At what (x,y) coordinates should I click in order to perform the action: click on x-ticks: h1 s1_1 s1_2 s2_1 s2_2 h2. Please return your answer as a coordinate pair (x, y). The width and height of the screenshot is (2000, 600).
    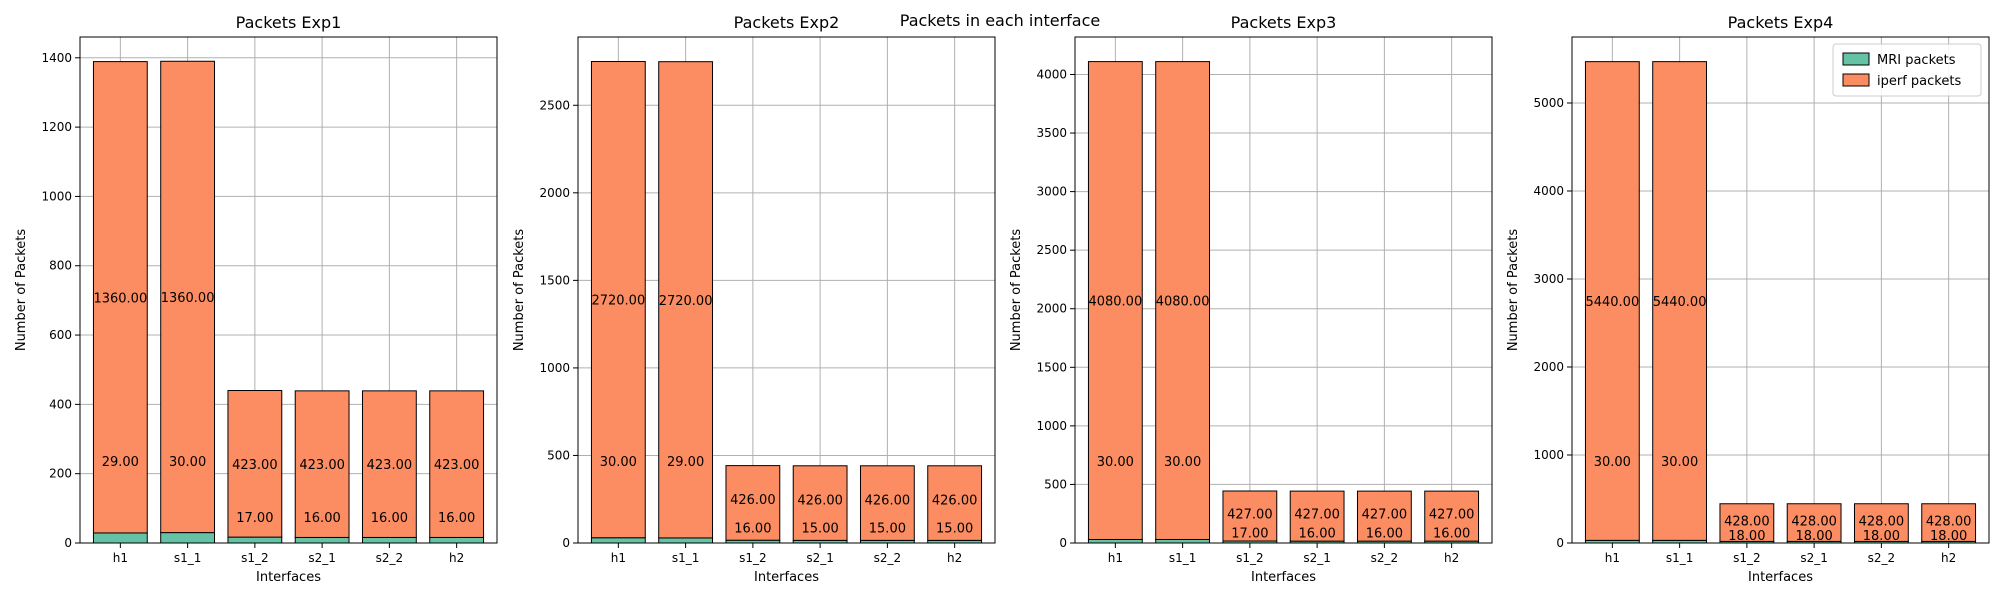
    Looking at the image, I should click on (1780, 554).